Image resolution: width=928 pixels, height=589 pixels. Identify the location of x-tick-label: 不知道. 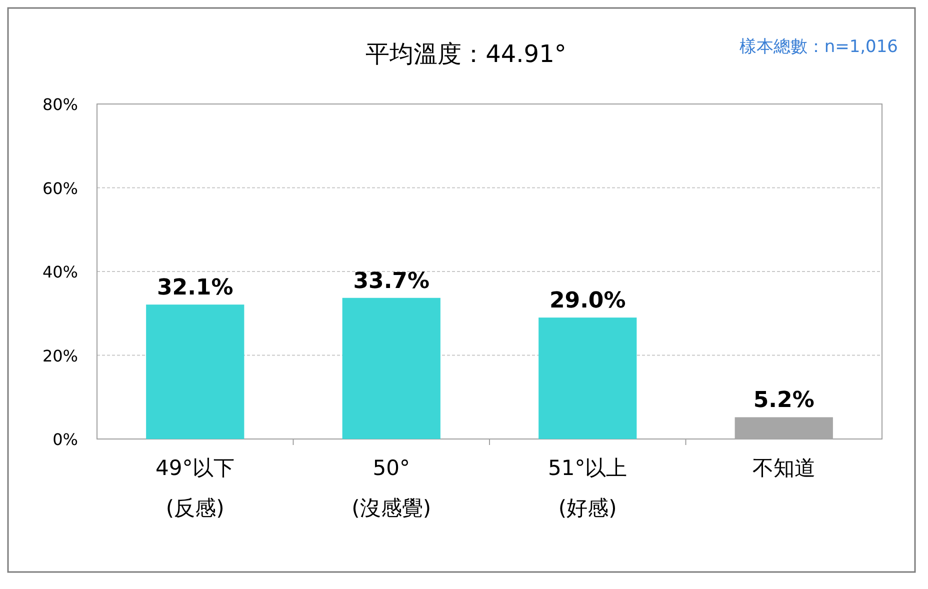
(784, 468).